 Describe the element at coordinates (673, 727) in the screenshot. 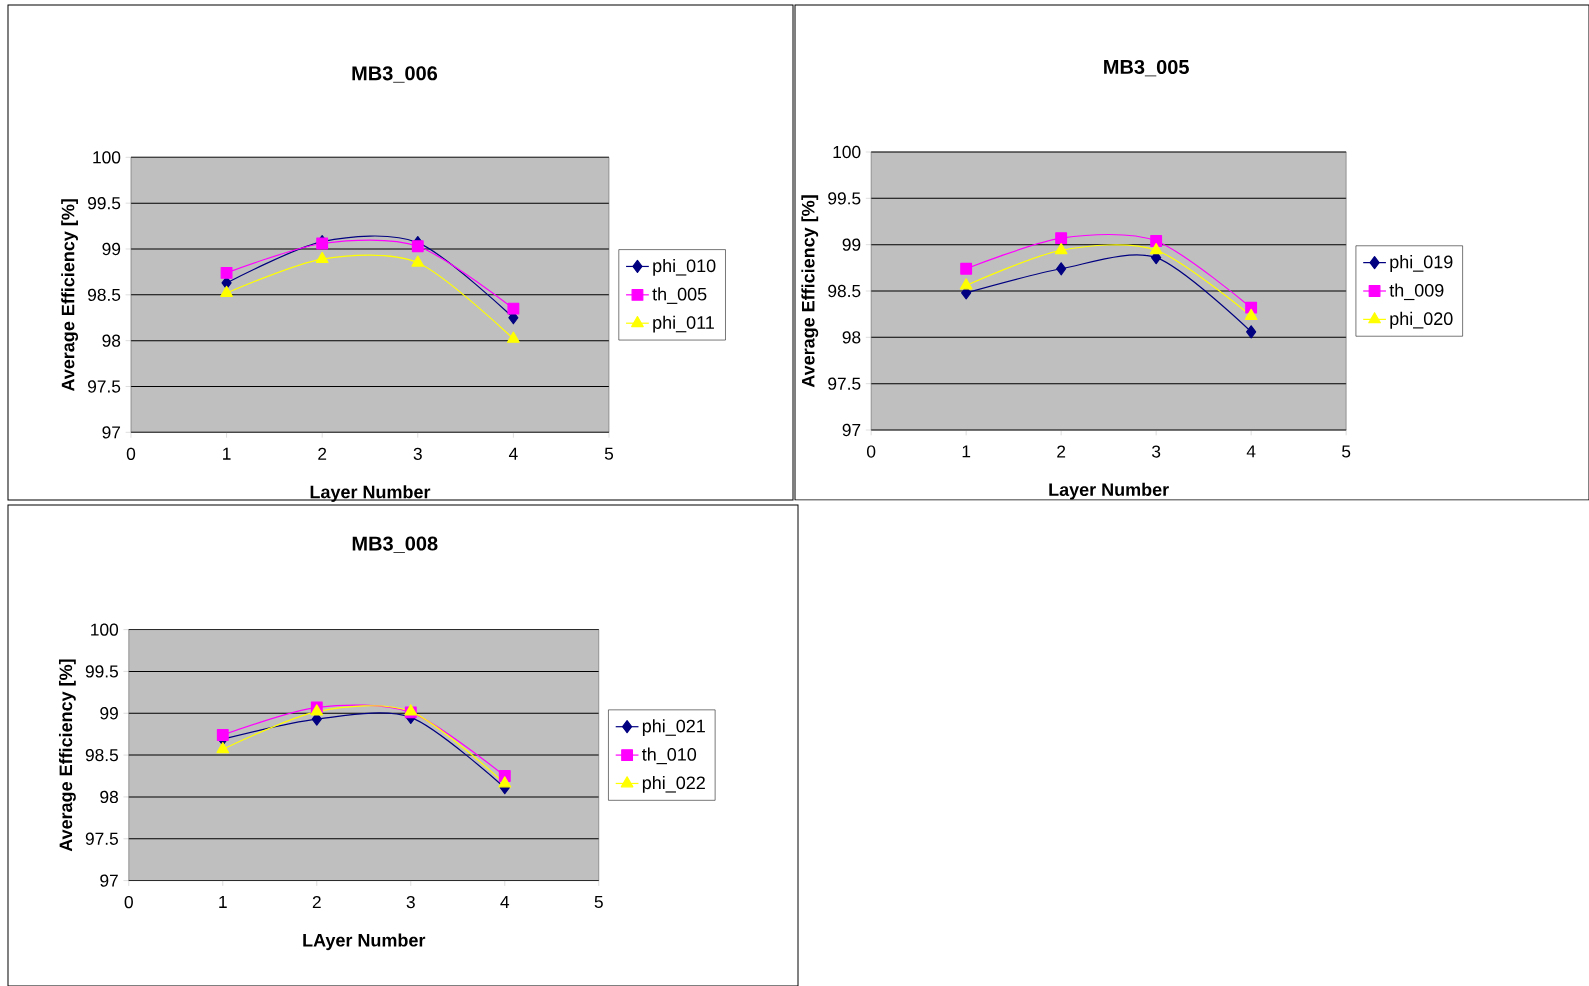

I see `legend-label: phi_021` at that location.